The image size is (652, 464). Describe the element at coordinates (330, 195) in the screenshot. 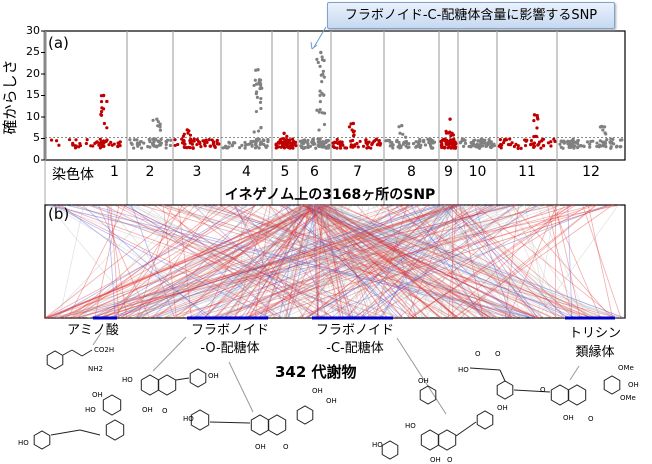

I see `x-axis-title: イネゲノム上の3168ヶ所のSNP` at that location.